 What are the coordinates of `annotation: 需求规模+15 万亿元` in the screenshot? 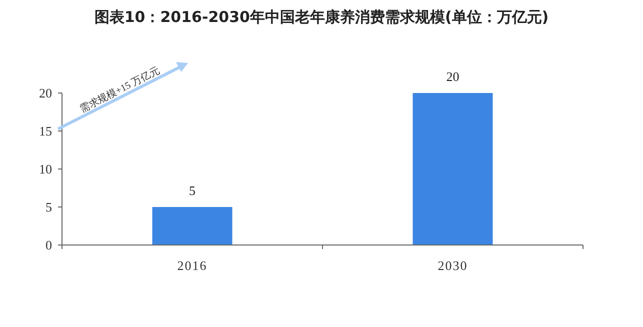 It's located at (120, 90).